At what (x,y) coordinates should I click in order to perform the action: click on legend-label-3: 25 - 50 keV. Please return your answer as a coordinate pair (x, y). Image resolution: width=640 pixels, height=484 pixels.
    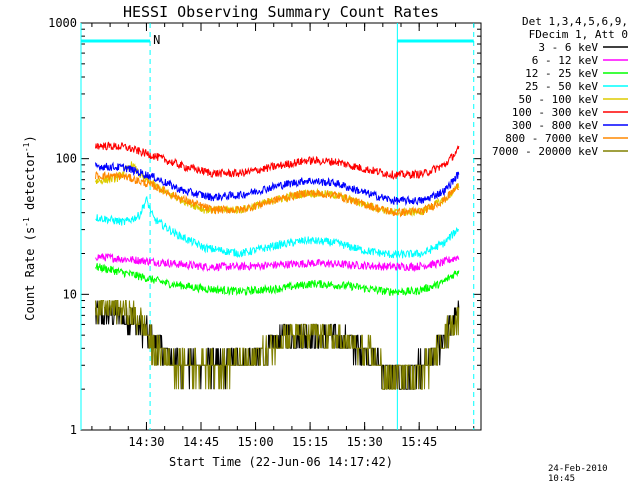
    Looking at the image, I should click on (561, 86).